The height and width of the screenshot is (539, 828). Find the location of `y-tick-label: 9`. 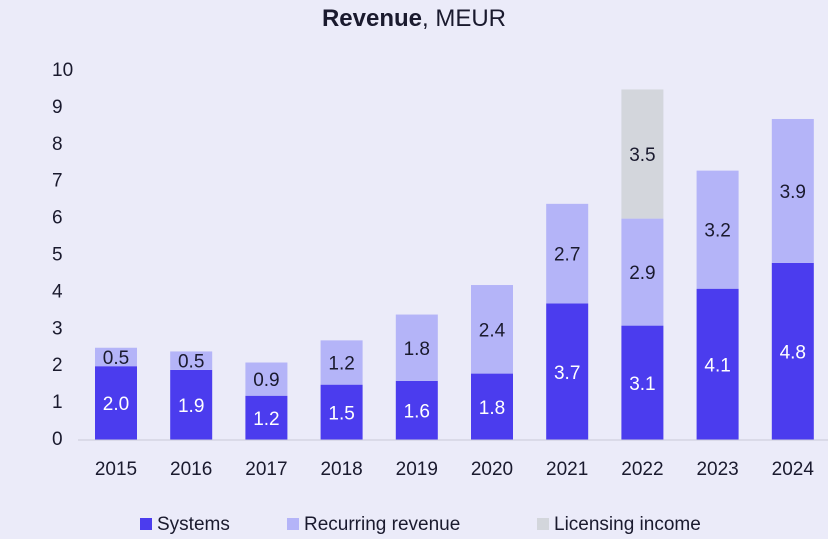

y-tick-label: 9 is located at coordinates (57, 107).